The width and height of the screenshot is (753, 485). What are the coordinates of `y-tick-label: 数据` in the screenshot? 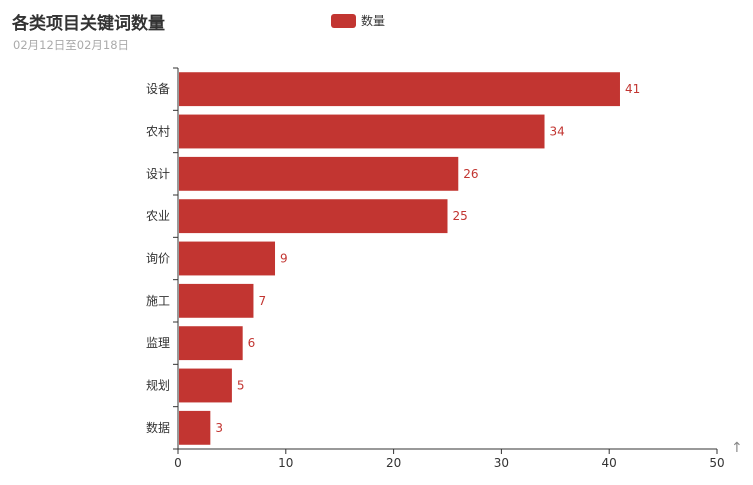 It's located at (158, 427).